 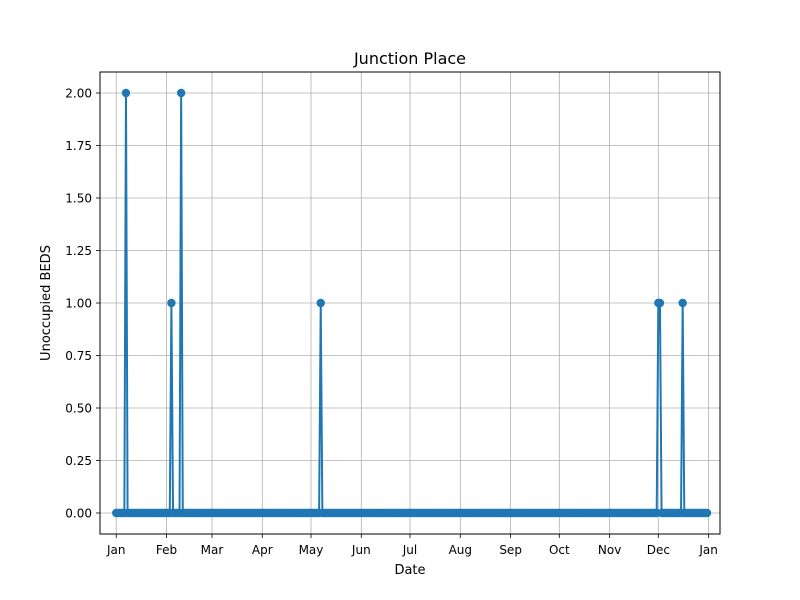 What do you see at coordinates (78, 514) in the screenshot?
I see `y-tick-label: 0.00` at bounding box center [78, 514].